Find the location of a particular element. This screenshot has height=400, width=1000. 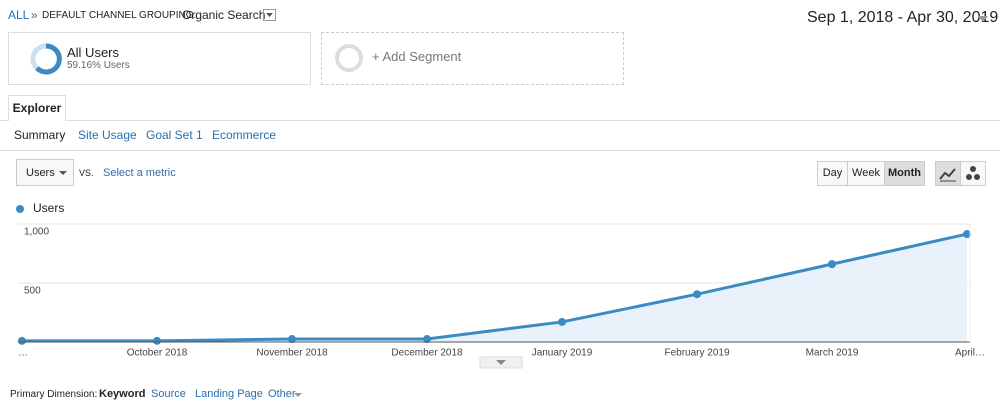

x-tick-label: February 2019 is located at coordinates (696, 353).